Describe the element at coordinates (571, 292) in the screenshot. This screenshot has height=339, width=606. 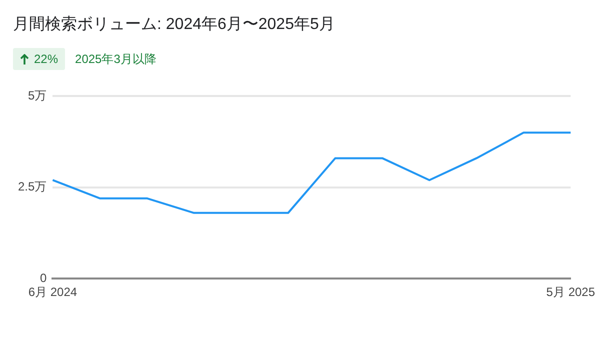
I see `x-tick-label: 5月 2025` at that location.